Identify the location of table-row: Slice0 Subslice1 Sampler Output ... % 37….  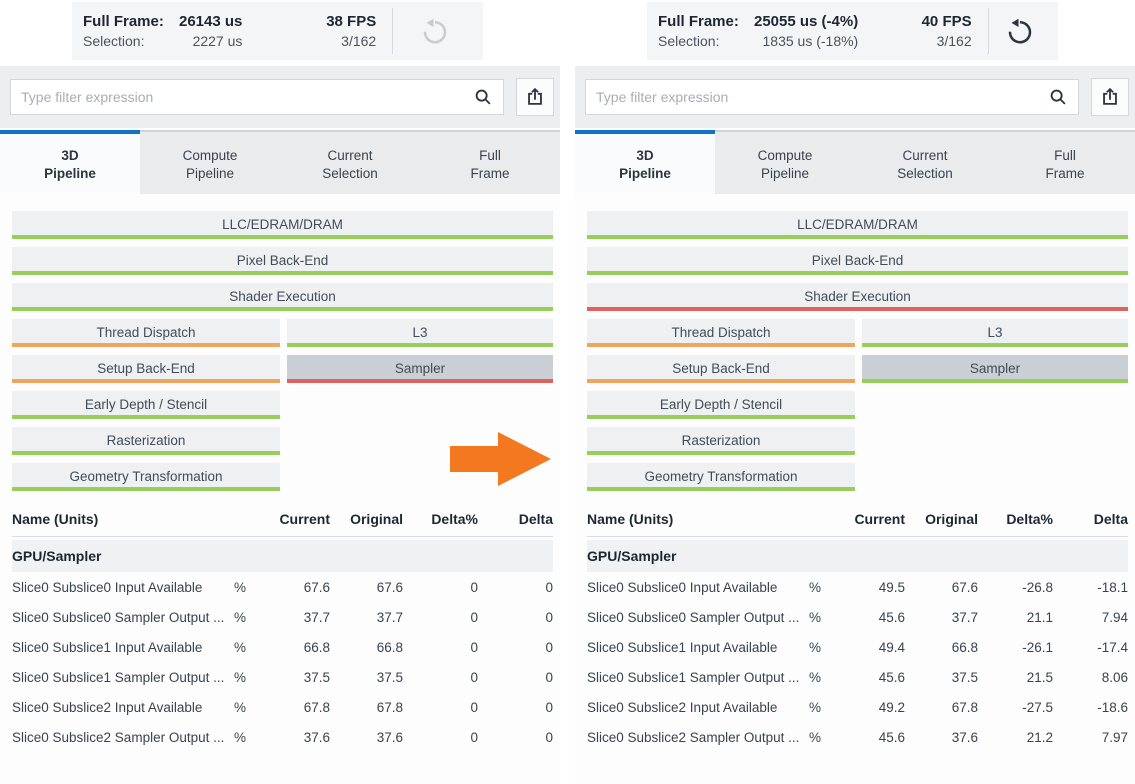
(282, 677).